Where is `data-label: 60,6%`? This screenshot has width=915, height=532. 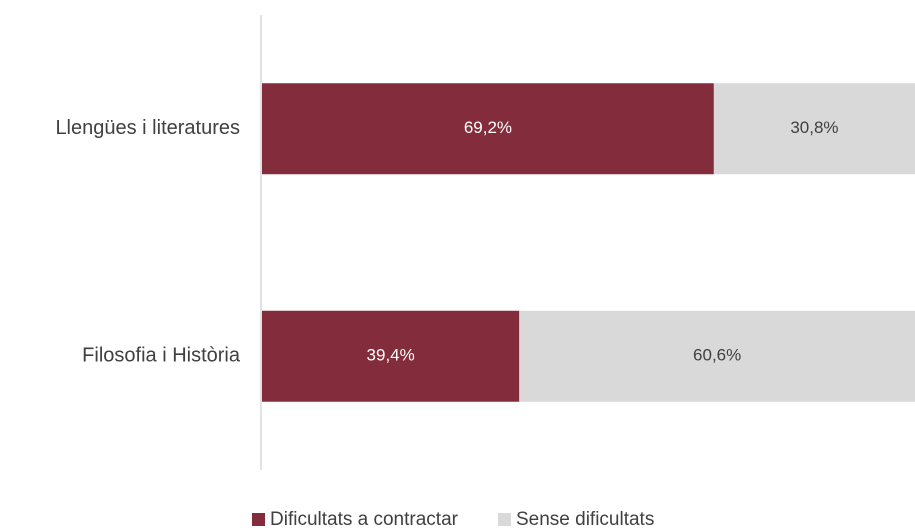
data-label: 60,6% is located at coordinates (717, 355).